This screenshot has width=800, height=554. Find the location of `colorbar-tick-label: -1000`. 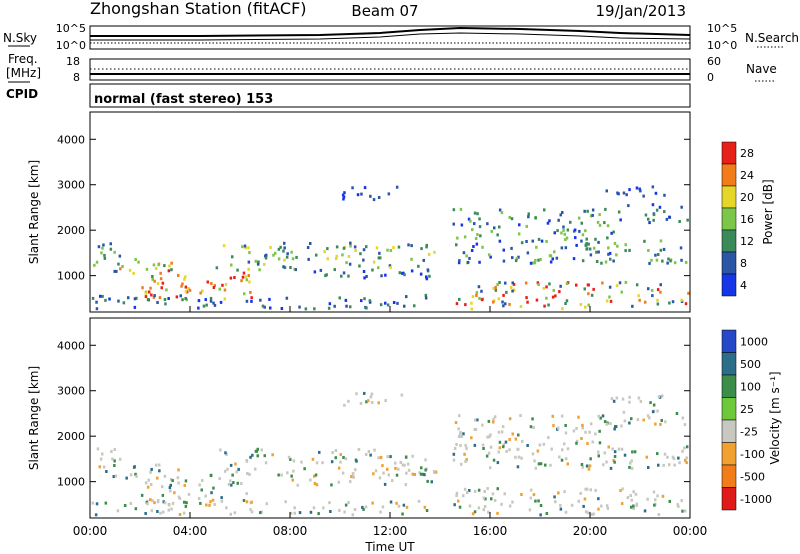

colorbar-tick-label: -1000 is located at coordinates (756, 499).